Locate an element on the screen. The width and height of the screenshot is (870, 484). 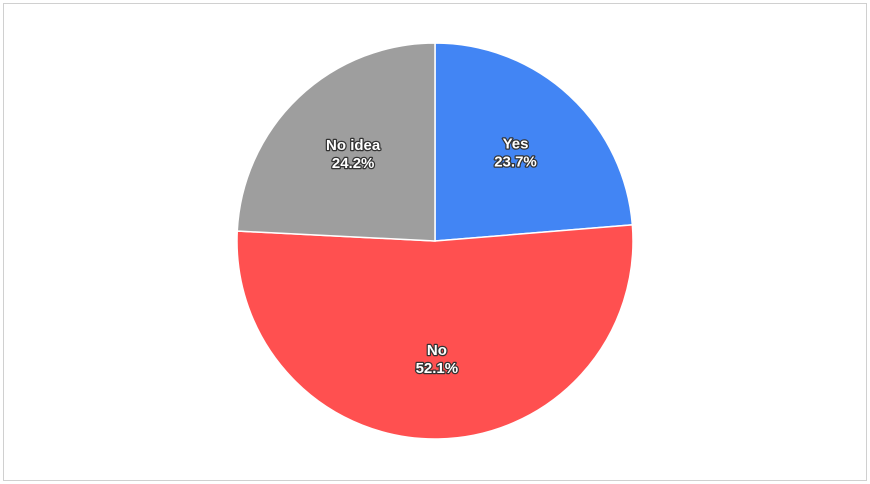
slice-value-label: 52.1% is located at coordinates (437, 368).